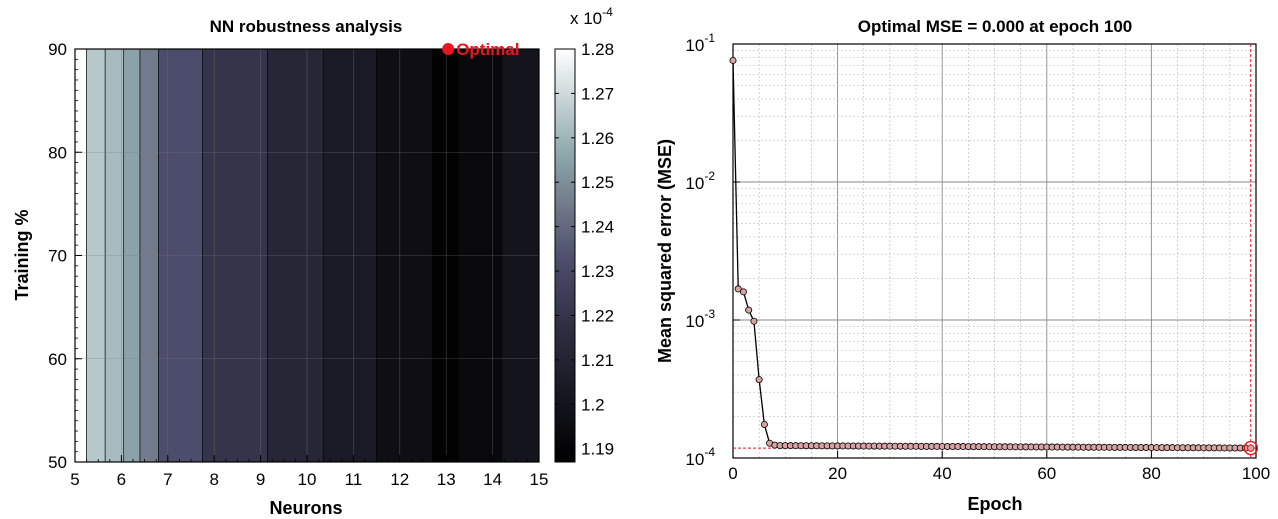 Image resolution: width=1278 pixels, height=519 pixels. Describe the element at coordinates (597, 360) in the screenshot. I see `colorbar-tick-label: 1.21` at that location.